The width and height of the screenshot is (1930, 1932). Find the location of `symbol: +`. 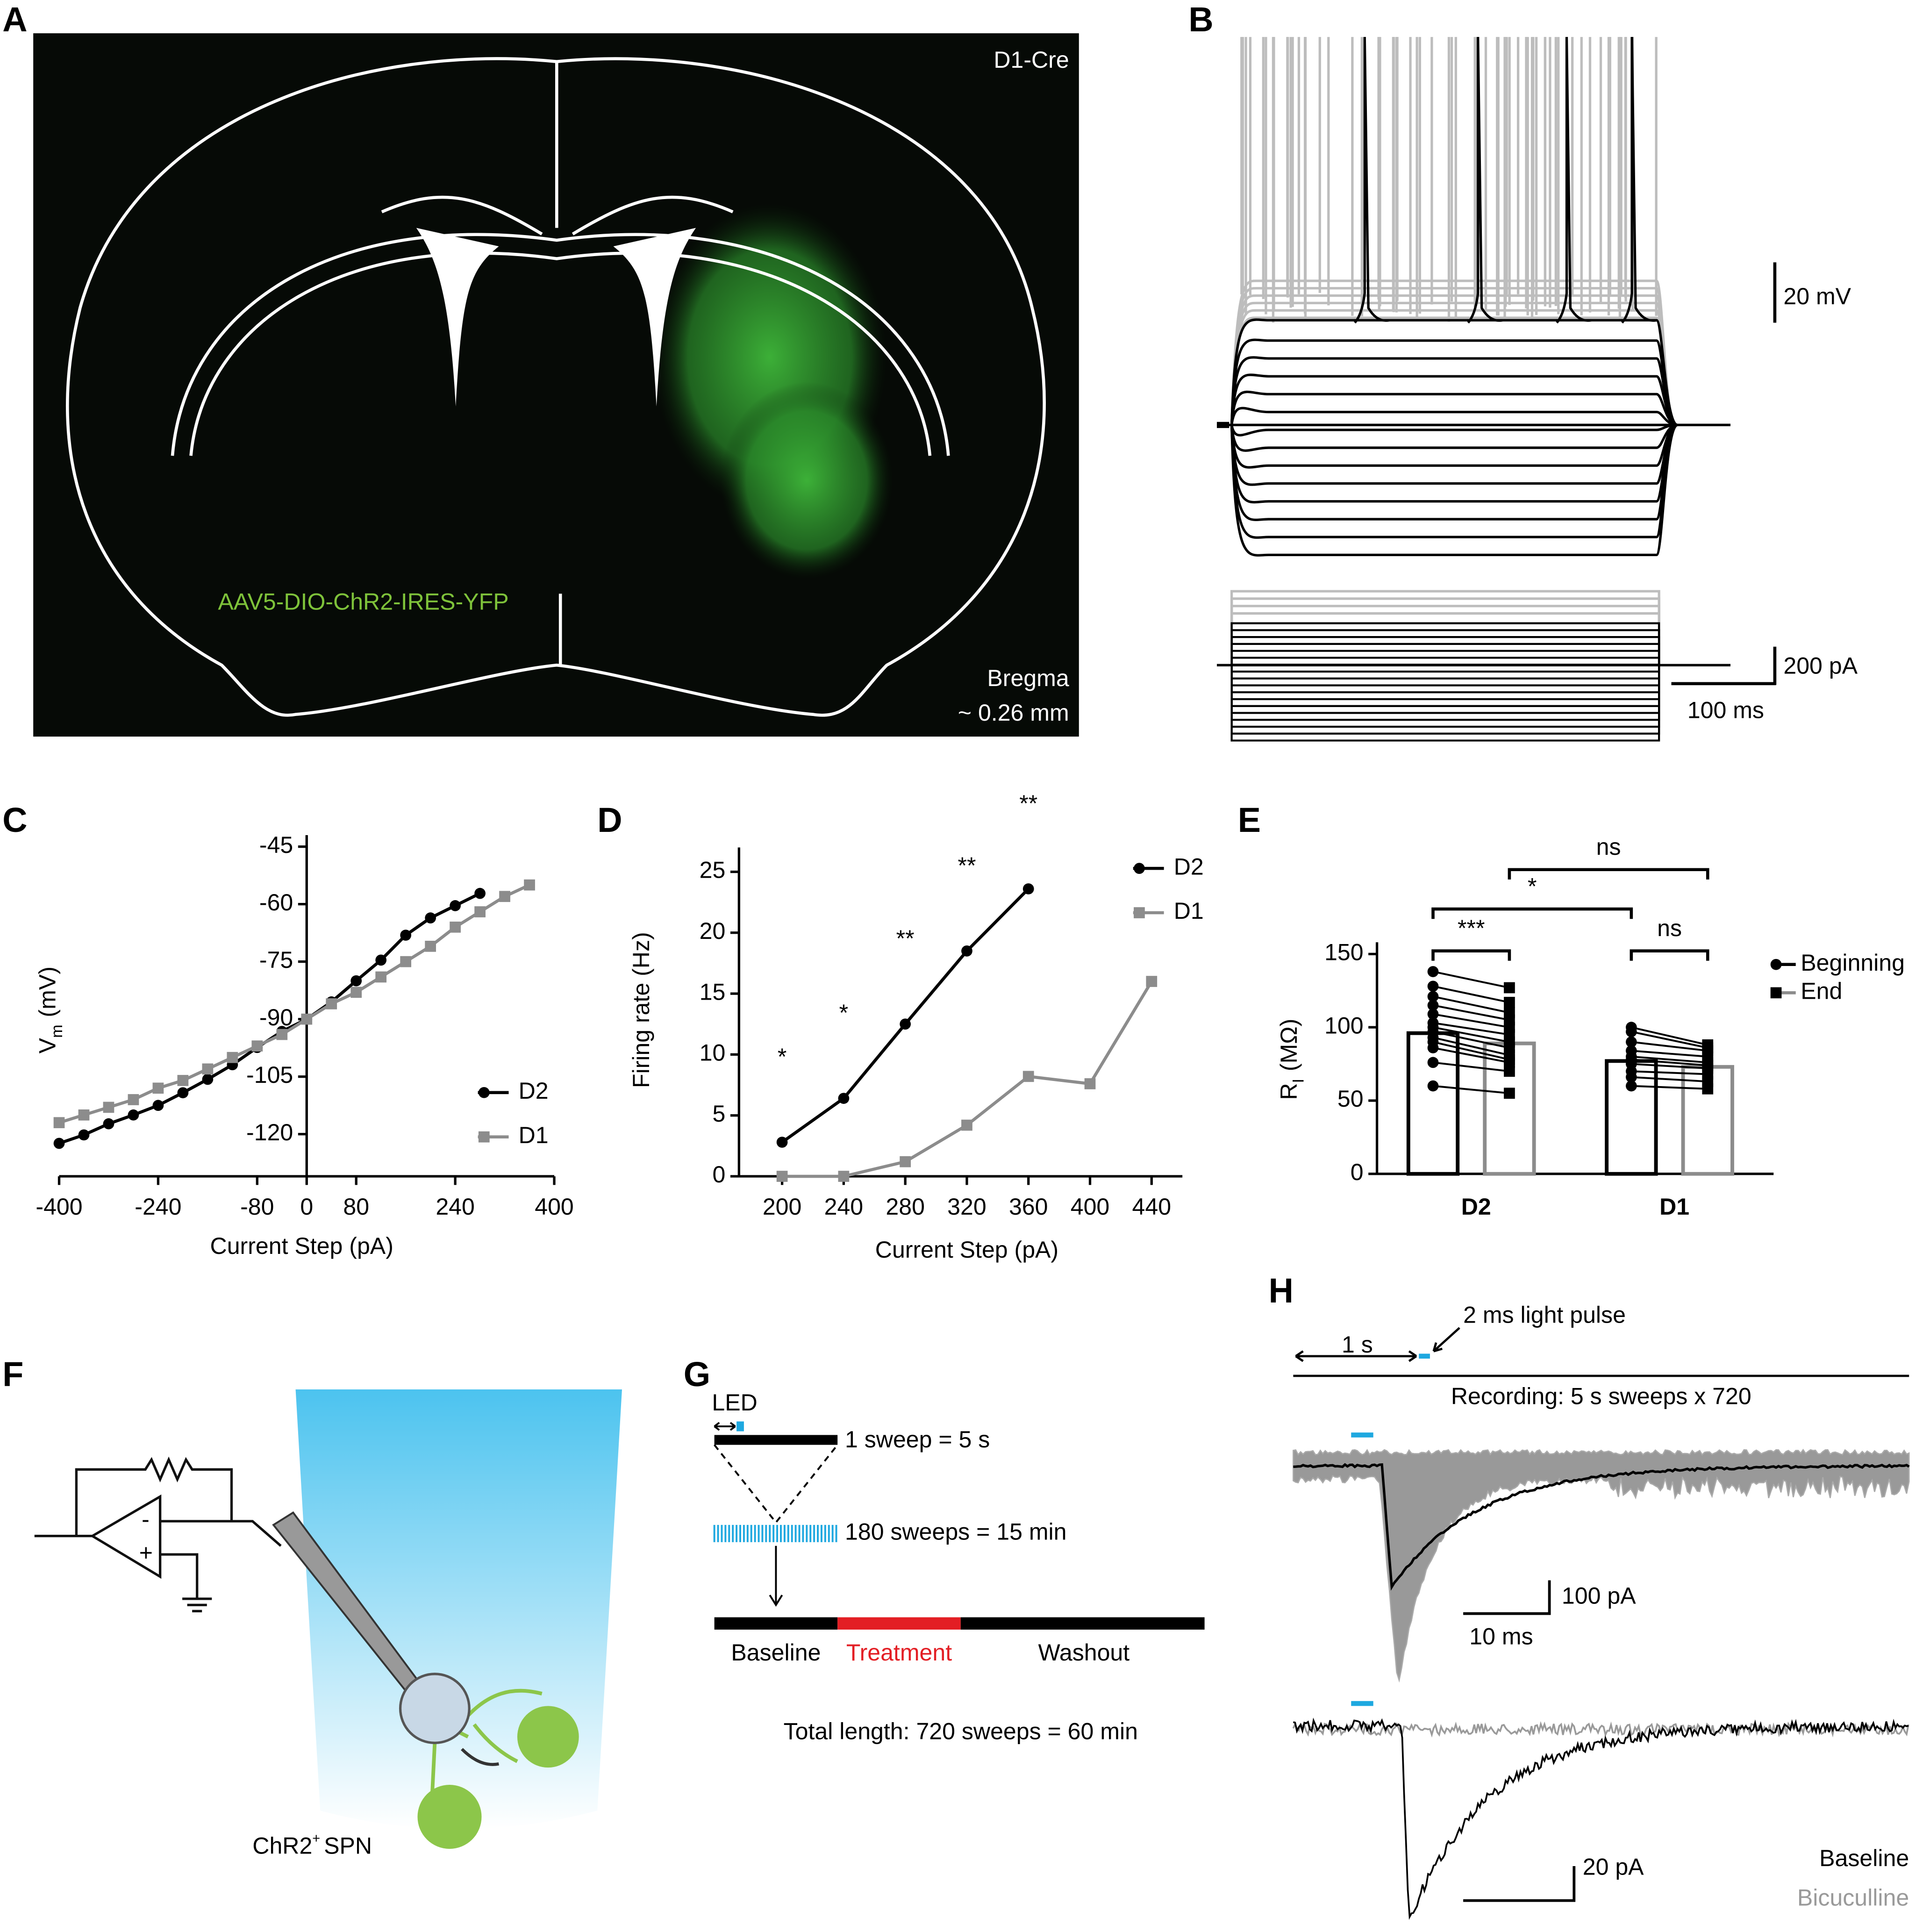

symbol: + is located at coordinates (146, 1552).